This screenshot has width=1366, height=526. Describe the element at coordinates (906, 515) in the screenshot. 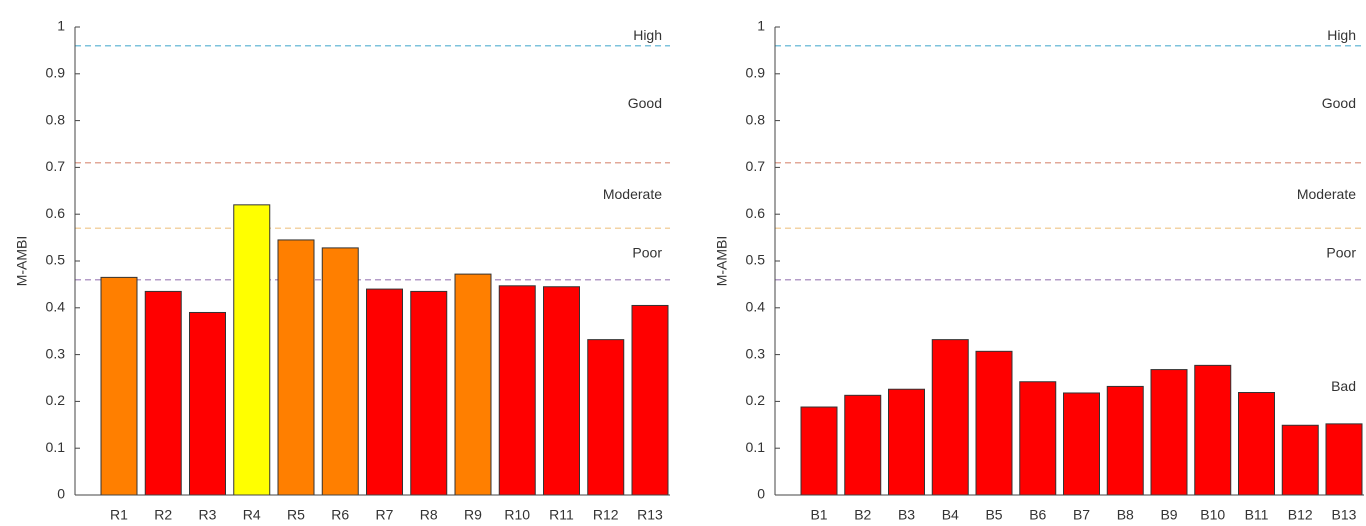

I see `x-tick-label: B3` at that location.